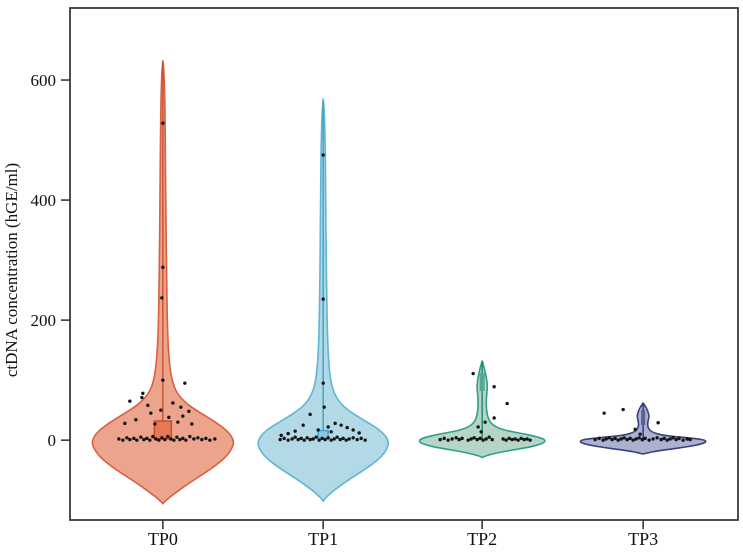 This screenshot has width=743, height=554. I want to click on x-tick-label: TP3, so click(643, 539).